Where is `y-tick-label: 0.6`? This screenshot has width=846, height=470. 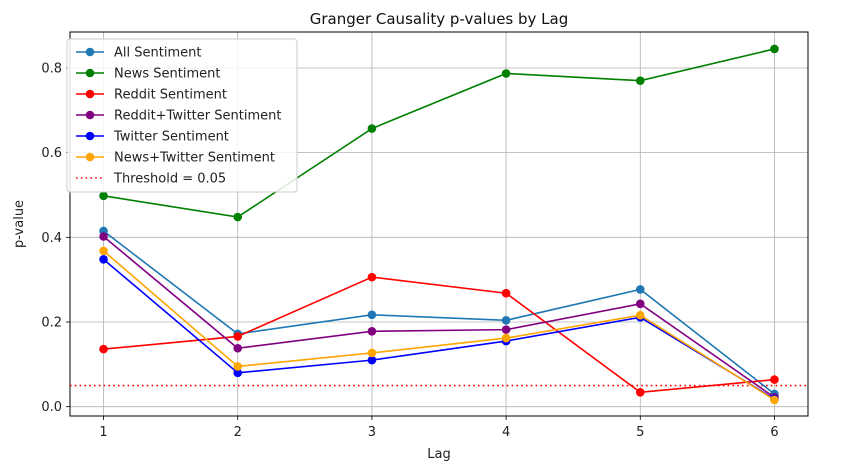
y-tick-label: 0.6 is located at coordinates (51, 153).